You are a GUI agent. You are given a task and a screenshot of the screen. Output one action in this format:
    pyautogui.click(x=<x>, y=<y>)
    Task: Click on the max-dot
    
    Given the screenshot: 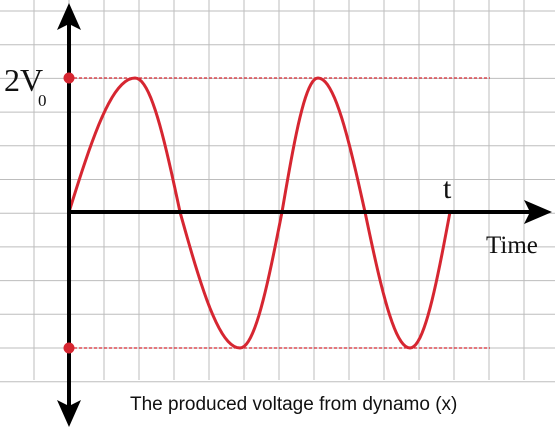 What is the action you would take?
    pyautogui.click(x=69, y=78)
    